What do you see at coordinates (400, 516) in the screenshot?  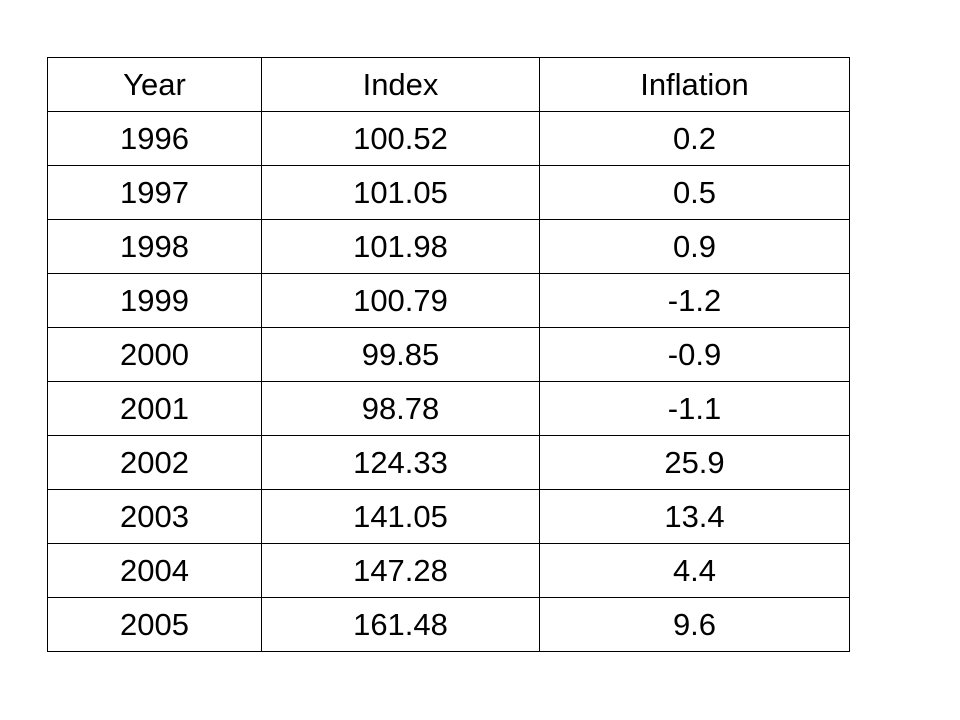 I see `cell-index: 141.05` at bounding box center [400, 516].